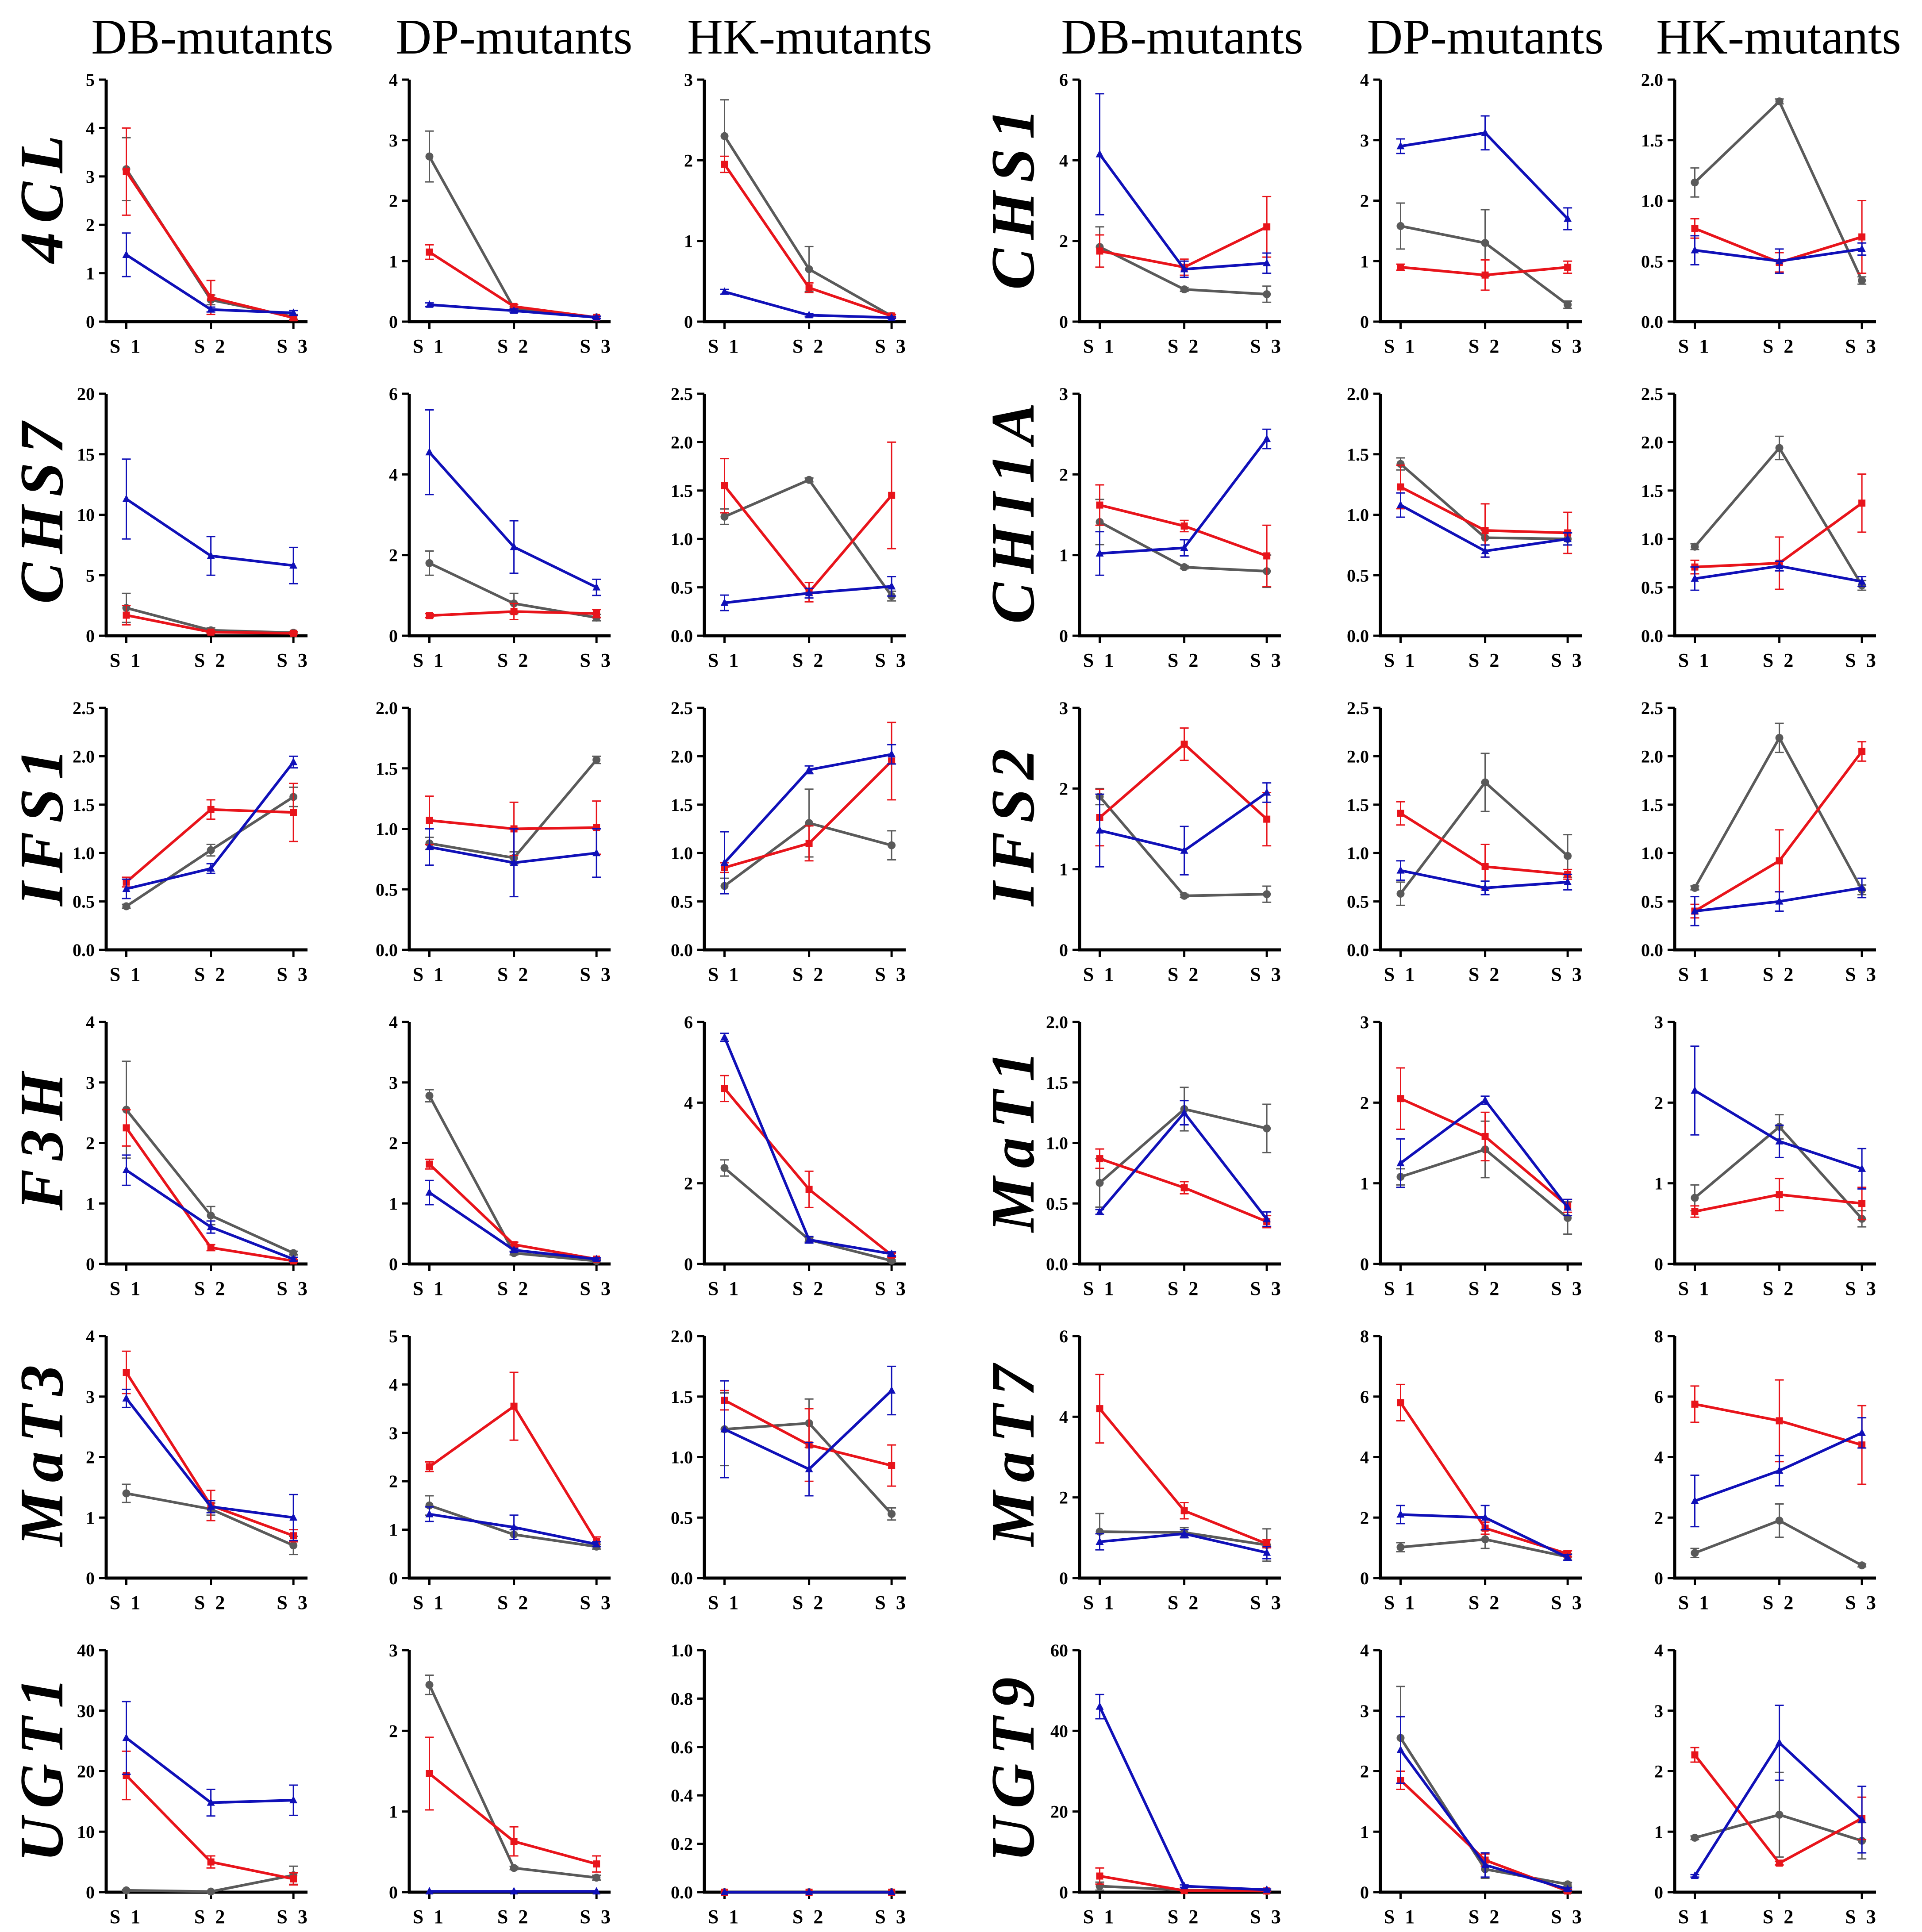 The width and height of the screenshot is (1922, 1932). Describe the element at coordinates (84, 805) in the screenshot. I see `y-tick-label: 1.5` at that location.